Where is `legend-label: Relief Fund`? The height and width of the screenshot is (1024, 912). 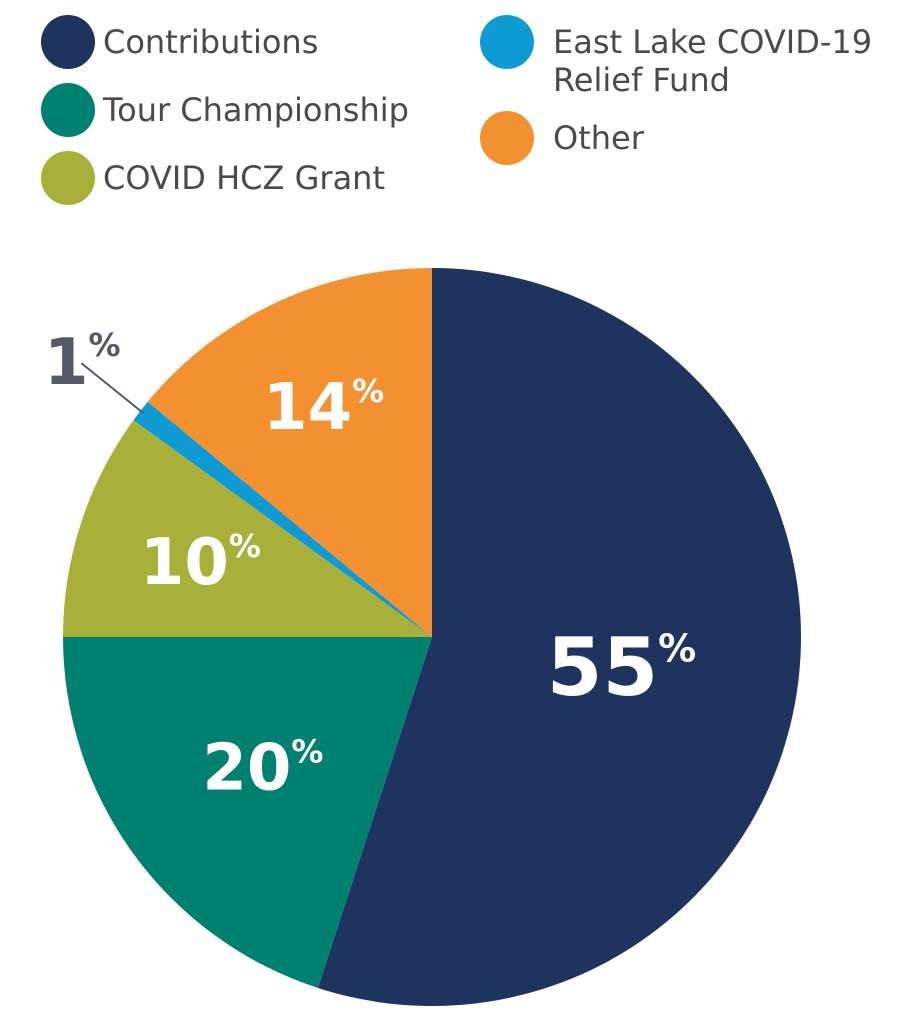
legend-label: Relief Fund is located at coordinates (641, 80).